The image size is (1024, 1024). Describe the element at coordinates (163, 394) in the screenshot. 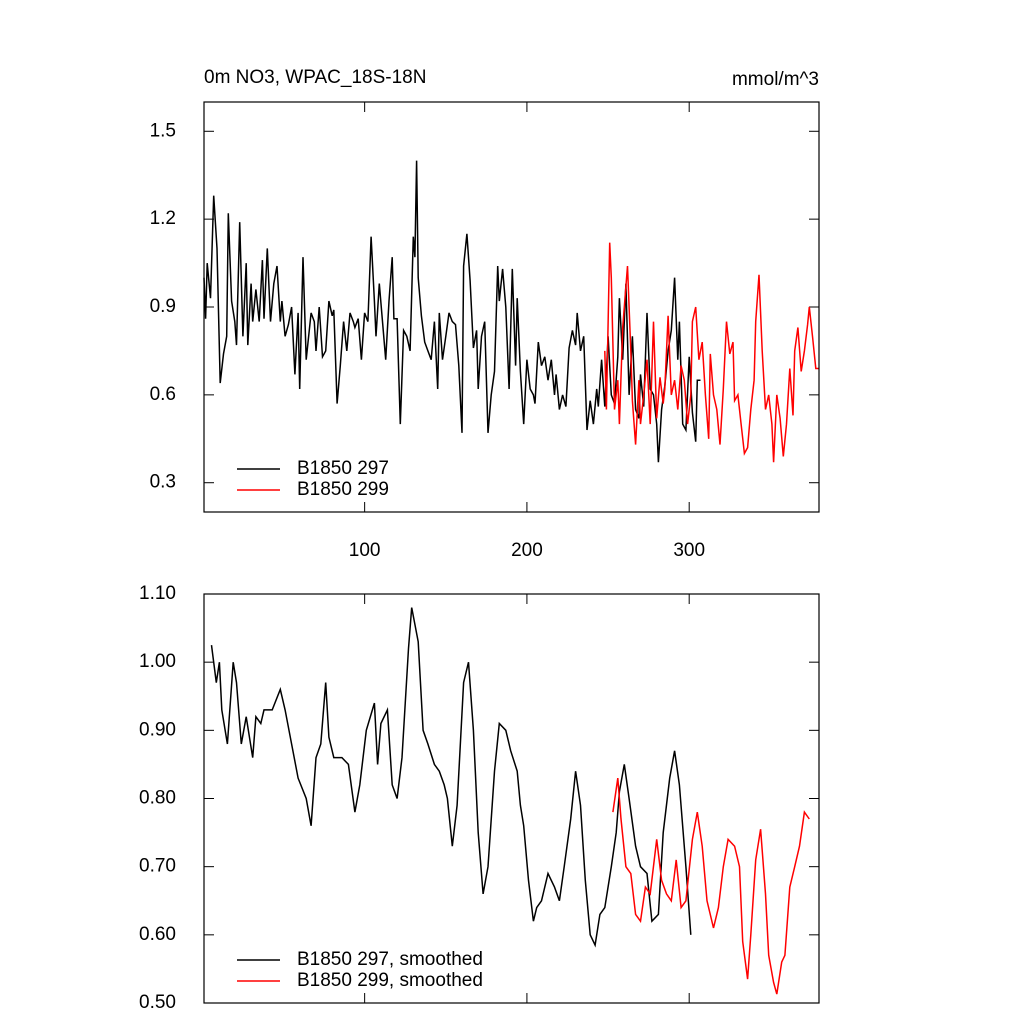

I see `y-tick-label: 0.6` at that location.